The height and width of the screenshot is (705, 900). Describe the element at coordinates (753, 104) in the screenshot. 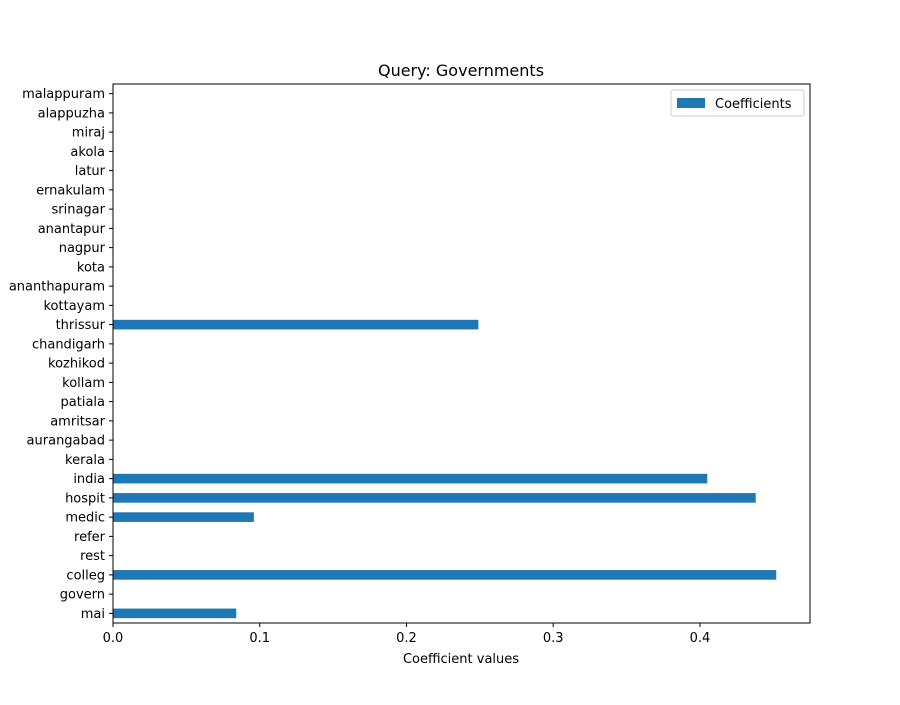

I see `legend-label: Coefficients` at that location.